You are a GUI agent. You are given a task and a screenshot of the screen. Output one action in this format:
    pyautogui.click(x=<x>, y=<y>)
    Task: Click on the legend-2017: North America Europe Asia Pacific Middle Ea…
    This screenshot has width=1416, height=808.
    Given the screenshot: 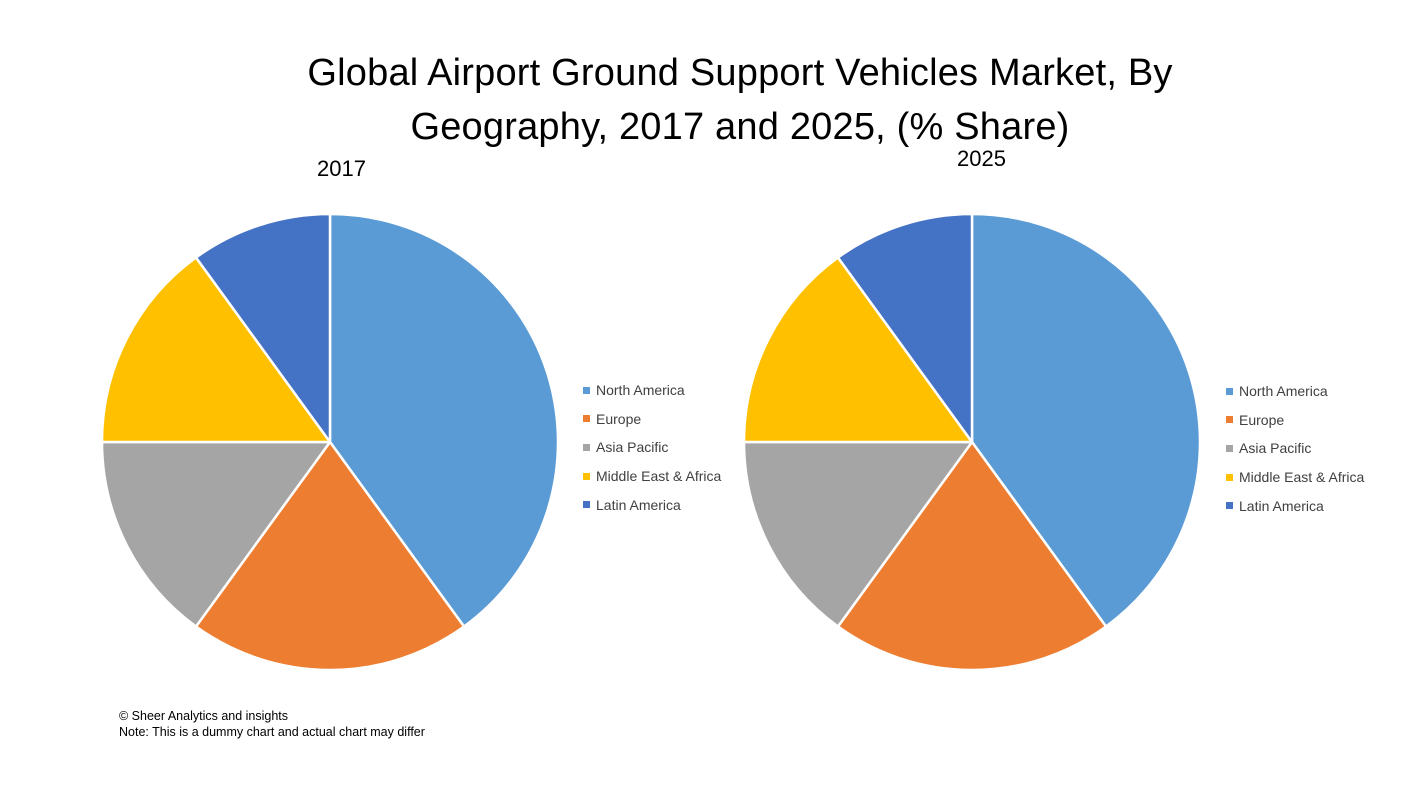 What is the action you would take?
    pyautogui.click(x=652, y=447)
    